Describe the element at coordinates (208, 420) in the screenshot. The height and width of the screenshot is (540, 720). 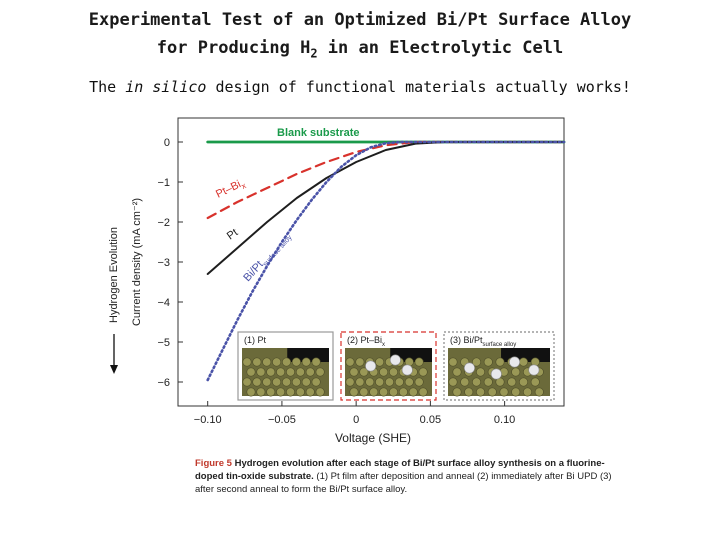
I see `x-tick-label: −0.10` at that location.